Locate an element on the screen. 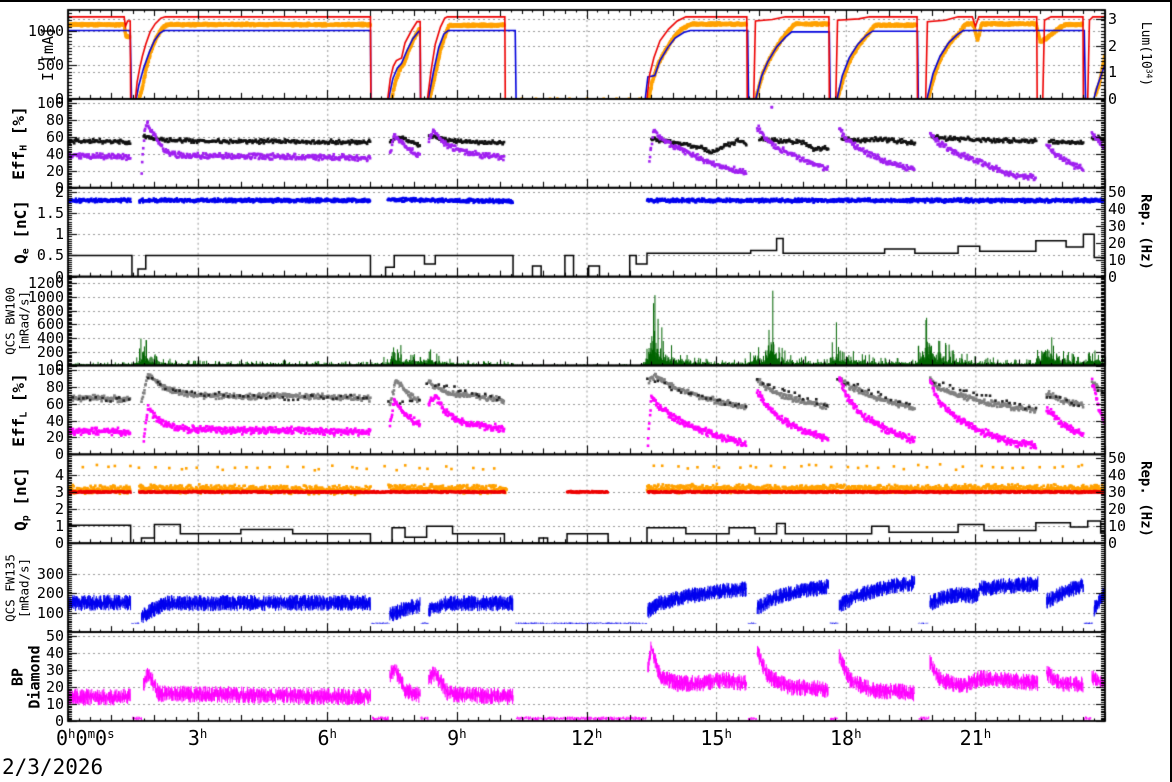 The height and width of the screenshot is (782, 1172). y-tick-label: 500 is located at coordinates (50, 64).